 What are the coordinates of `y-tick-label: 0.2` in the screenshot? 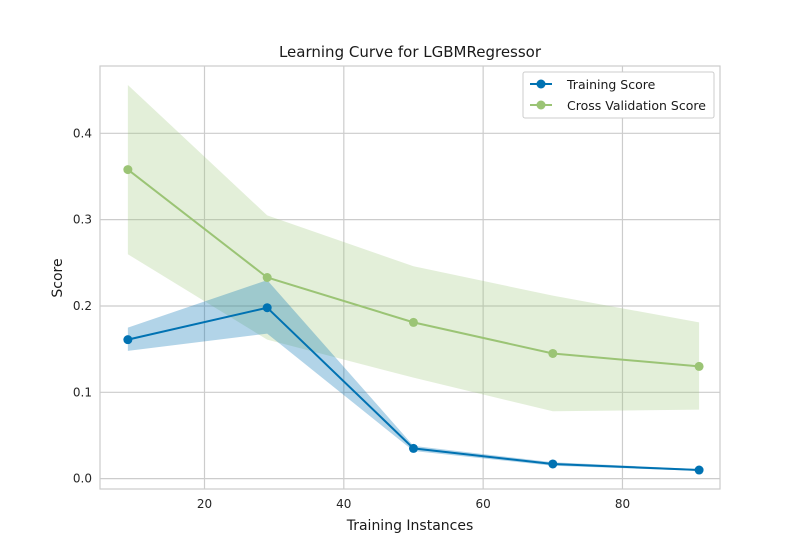 It's located at (82, 306).